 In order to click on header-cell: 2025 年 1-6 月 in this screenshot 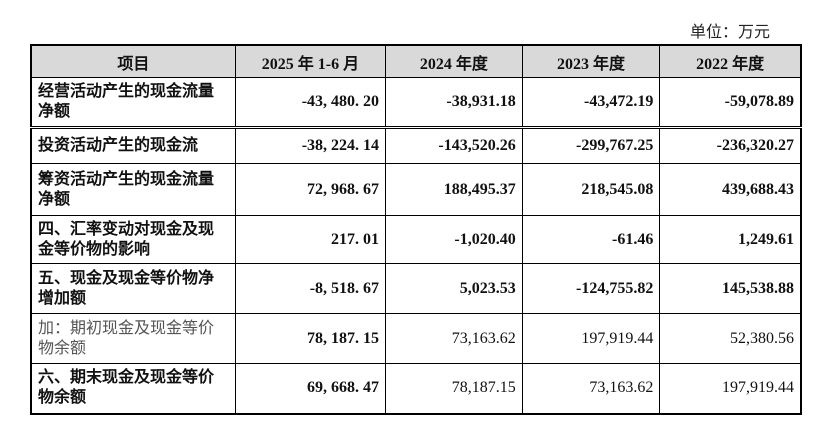, I will do `click(310, 61)`.